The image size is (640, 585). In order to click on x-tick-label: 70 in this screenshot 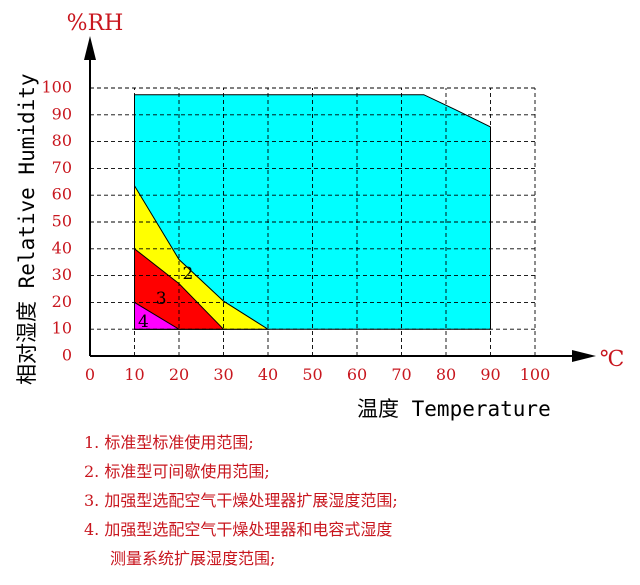, I will do `click(401, 374)`.